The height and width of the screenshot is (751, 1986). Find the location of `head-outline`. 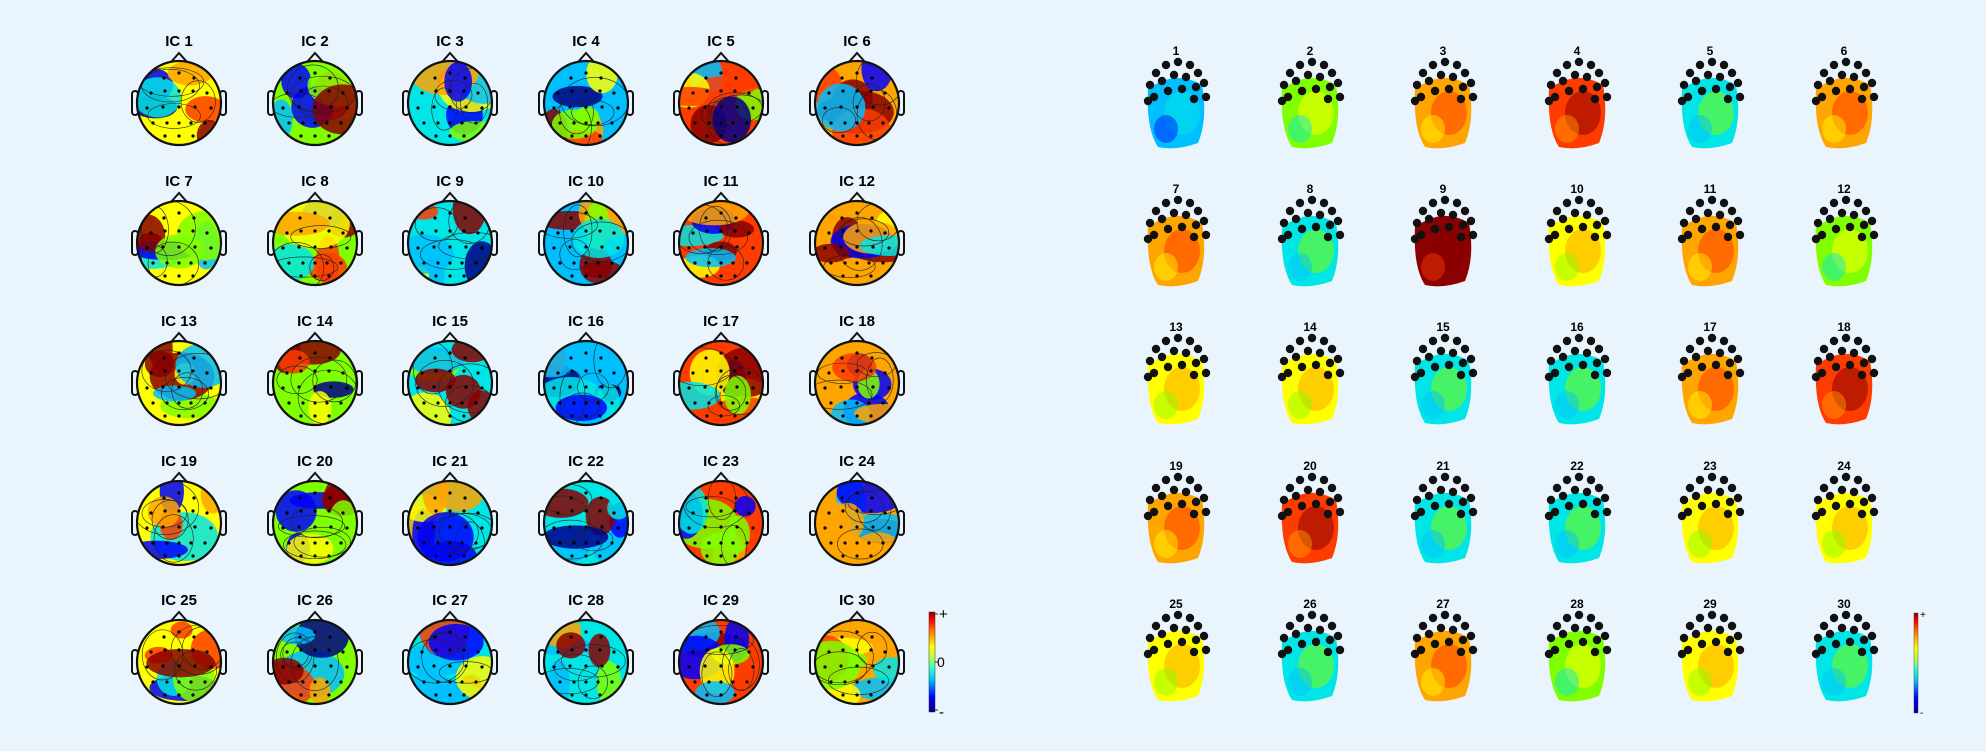

head-outline is located at coordinates (315, 383).